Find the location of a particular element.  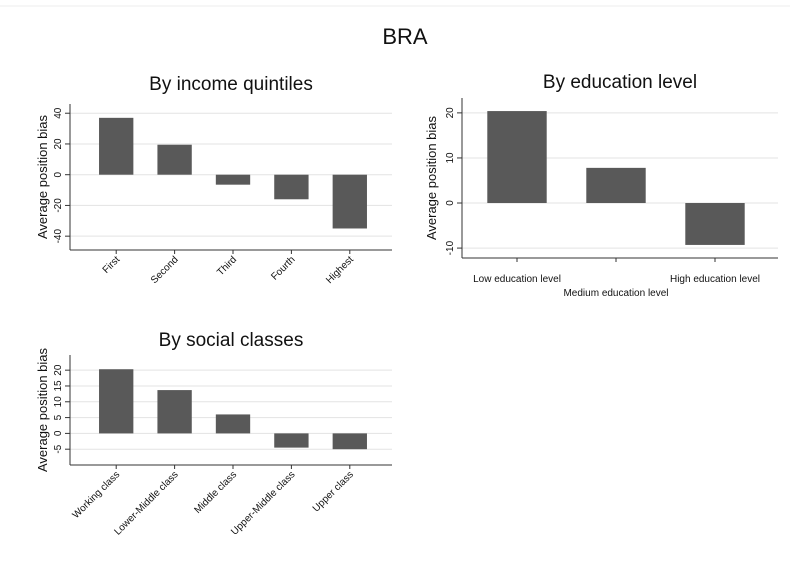

y-tick-label: 15 is located at coordinates (58, 386).